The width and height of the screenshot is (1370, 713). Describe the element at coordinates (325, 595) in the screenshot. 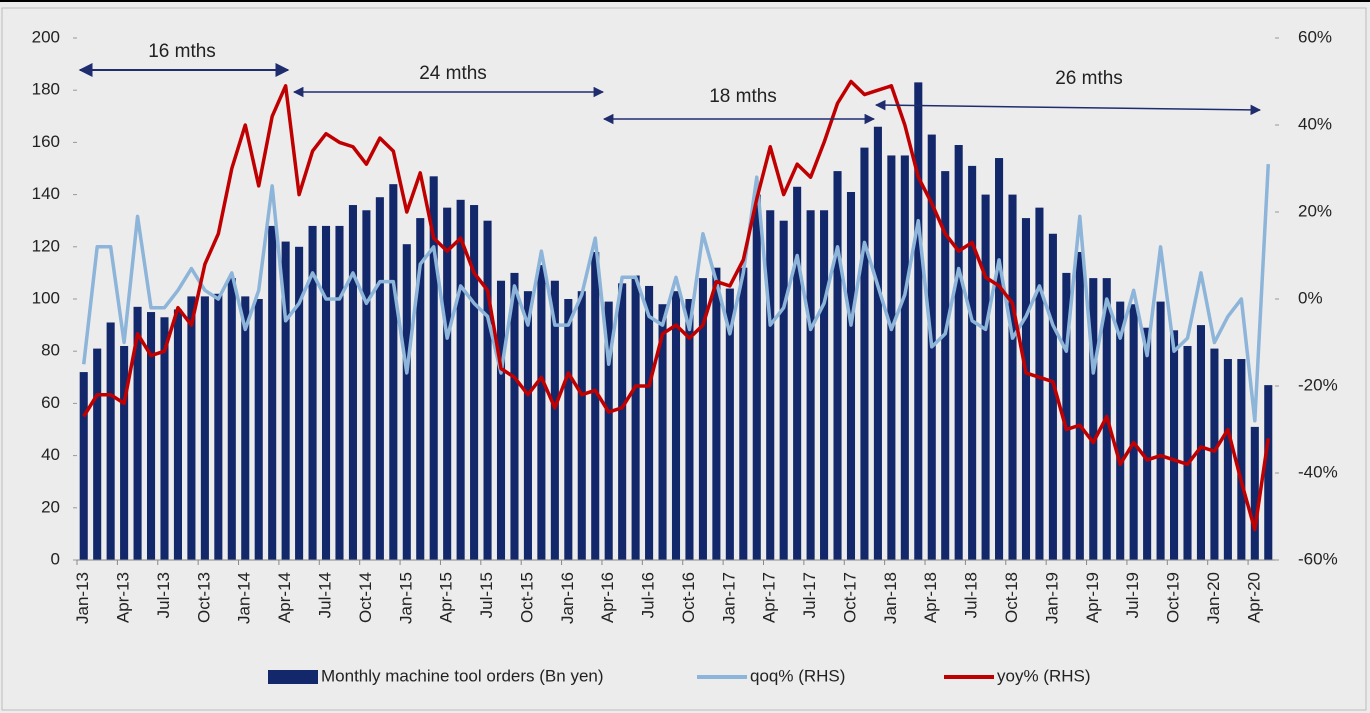

I see `x-tick-label: Jul-14` at that location.